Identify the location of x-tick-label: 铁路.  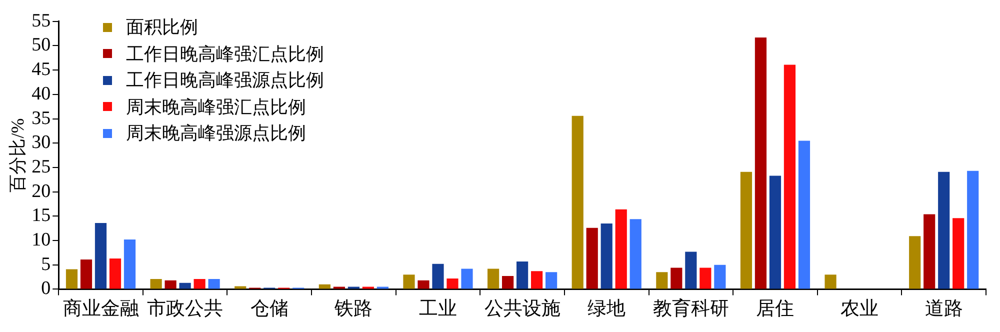
(353, 309).